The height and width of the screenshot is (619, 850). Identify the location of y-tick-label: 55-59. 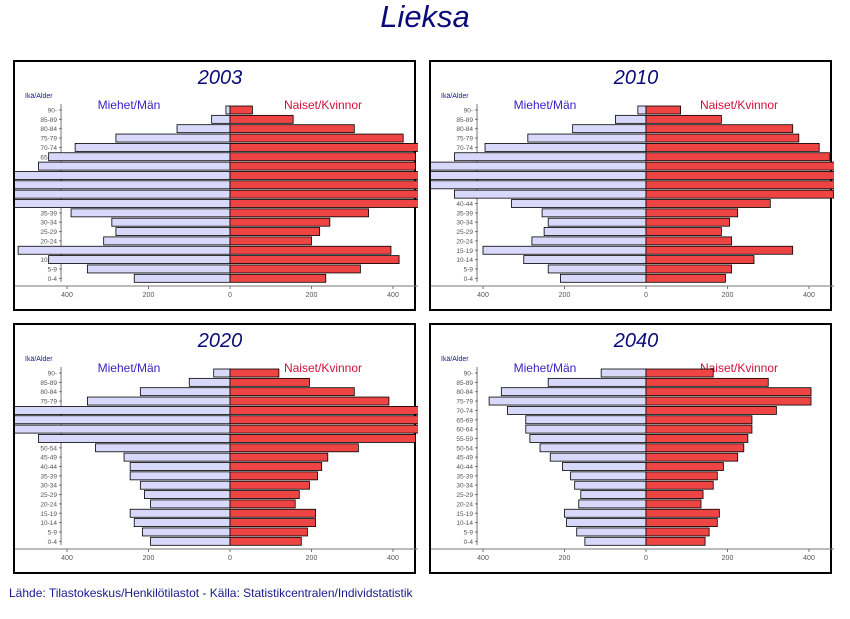
(464, 439).